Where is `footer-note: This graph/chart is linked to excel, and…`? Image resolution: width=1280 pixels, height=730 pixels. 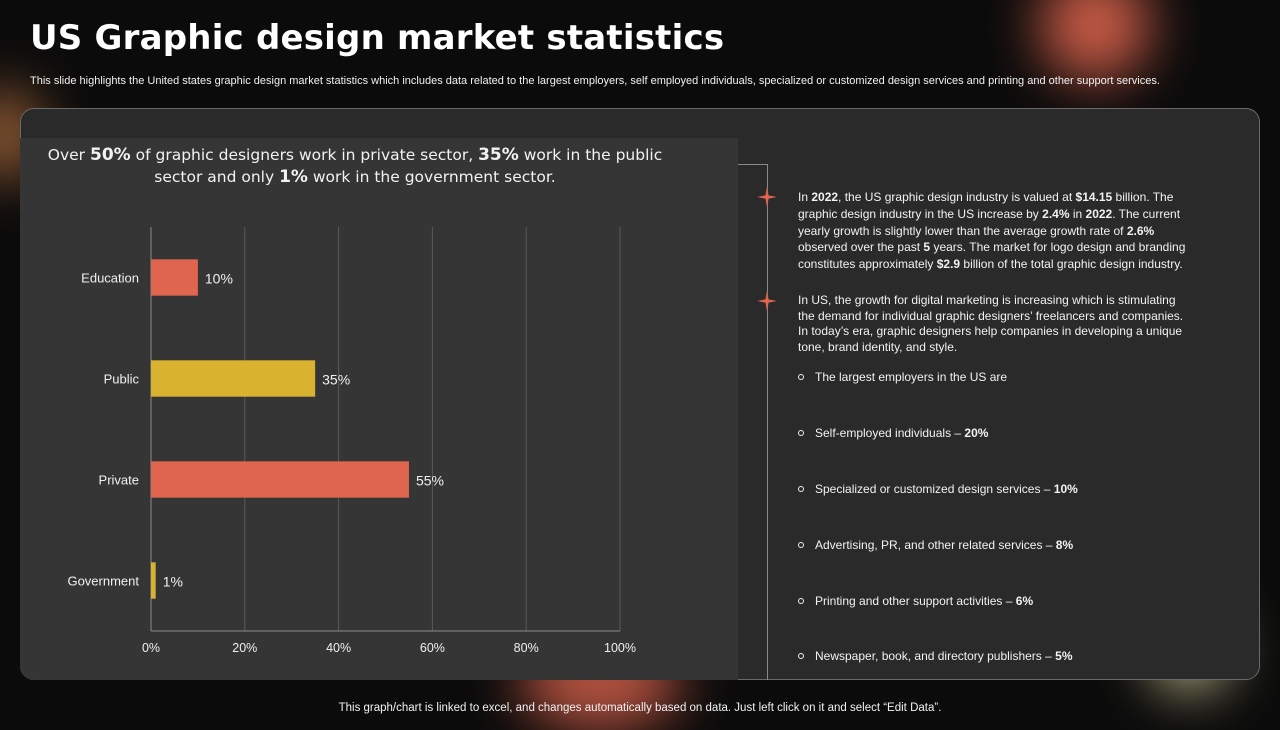
footer-note: This graph/chart is linked to excel, and… is located at coordinates (640, 708).